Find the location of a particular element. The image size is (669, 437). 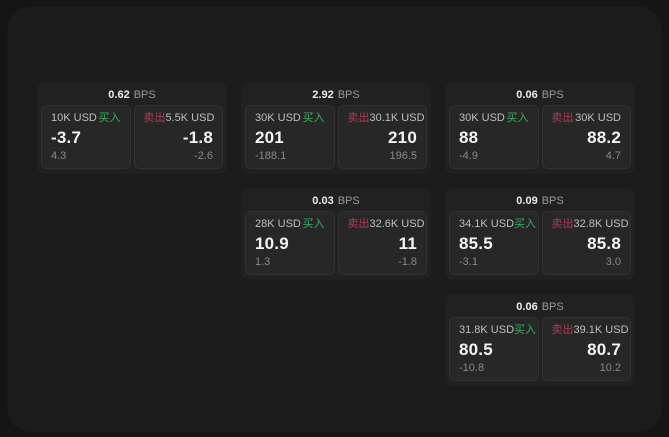

sell-amount: 30.1K USD is located at coordinates (397, 118).